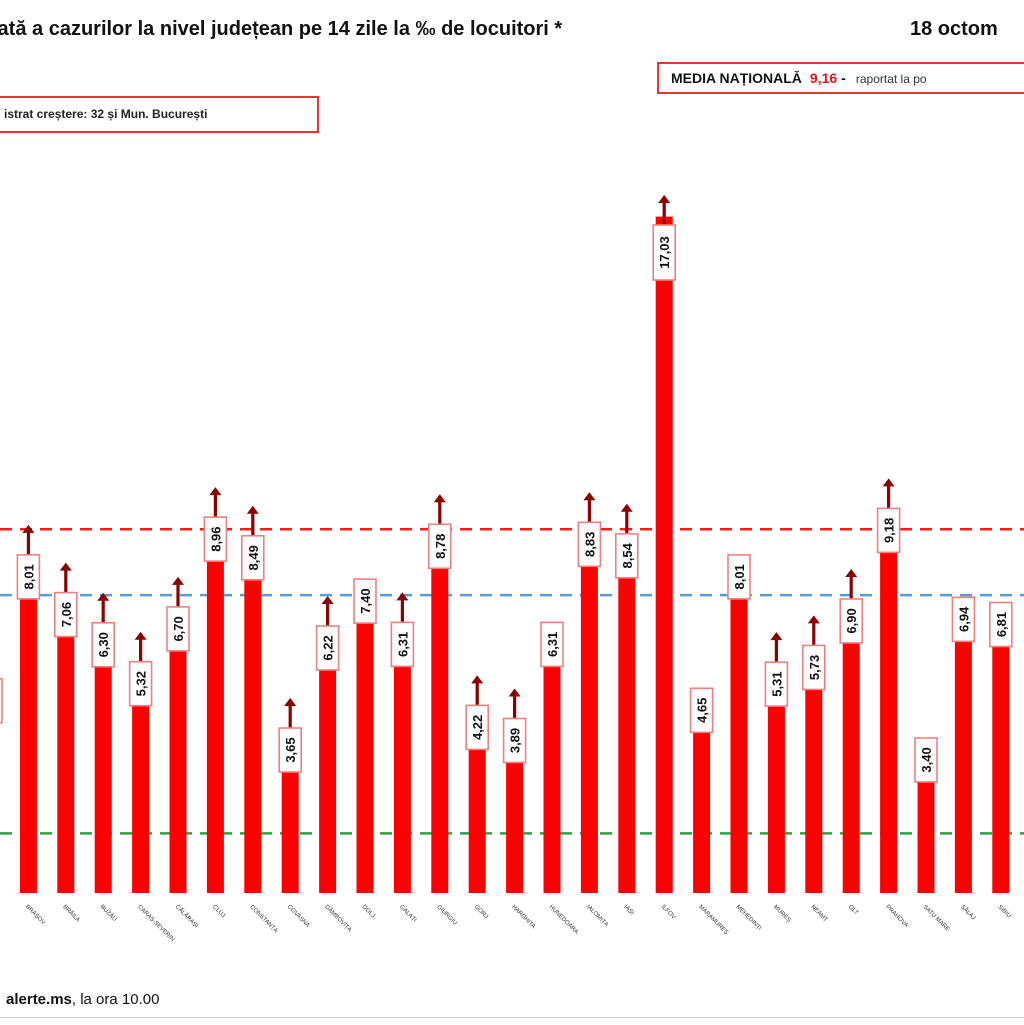 The width and height of the screenshot is (1024, 1025). Describe the element at coordinates (954, 29) in the screenshot. I see `report-date: 18 octom` at that location.